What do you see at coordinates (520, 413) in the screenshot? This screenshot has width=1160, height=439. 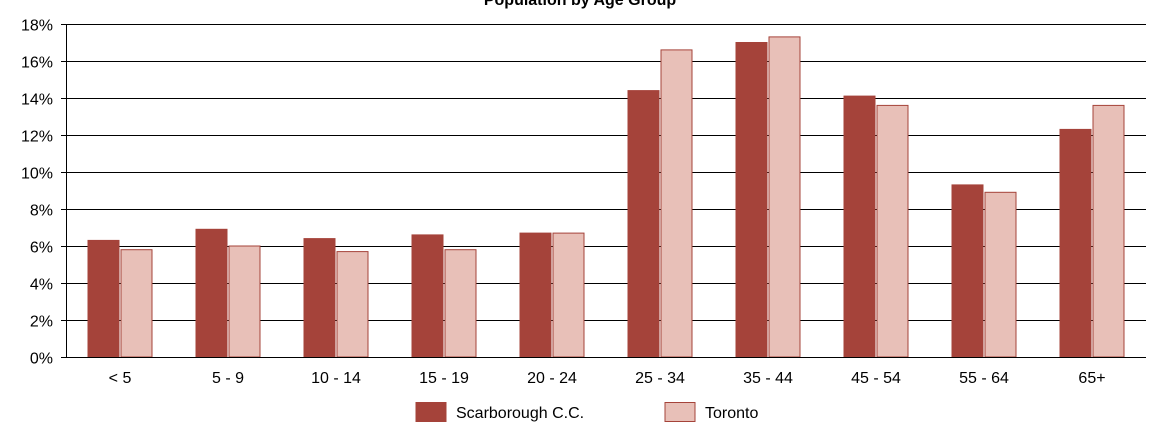 I see `legend-label: Scarborough C.C.` at bounding box center [520, 413].